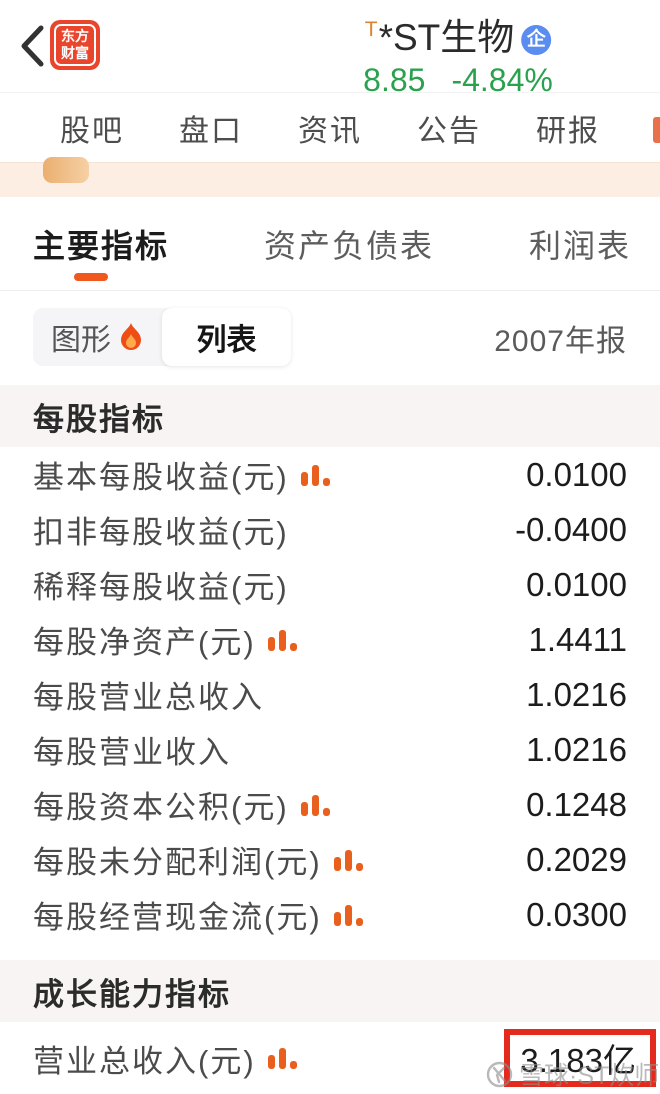 This screenshot has width=660, height=1094. I want to click on row-label: 每股营业总收入, so click(148, 697).